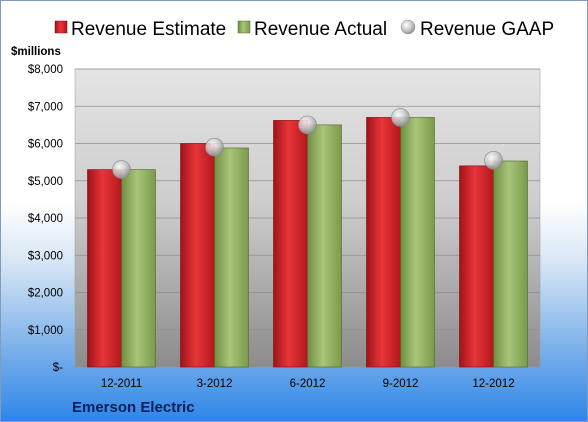  Describe the element at coordinates (45, 145) in the screenshot. I see `y-tick-label: $6,000` at that location.